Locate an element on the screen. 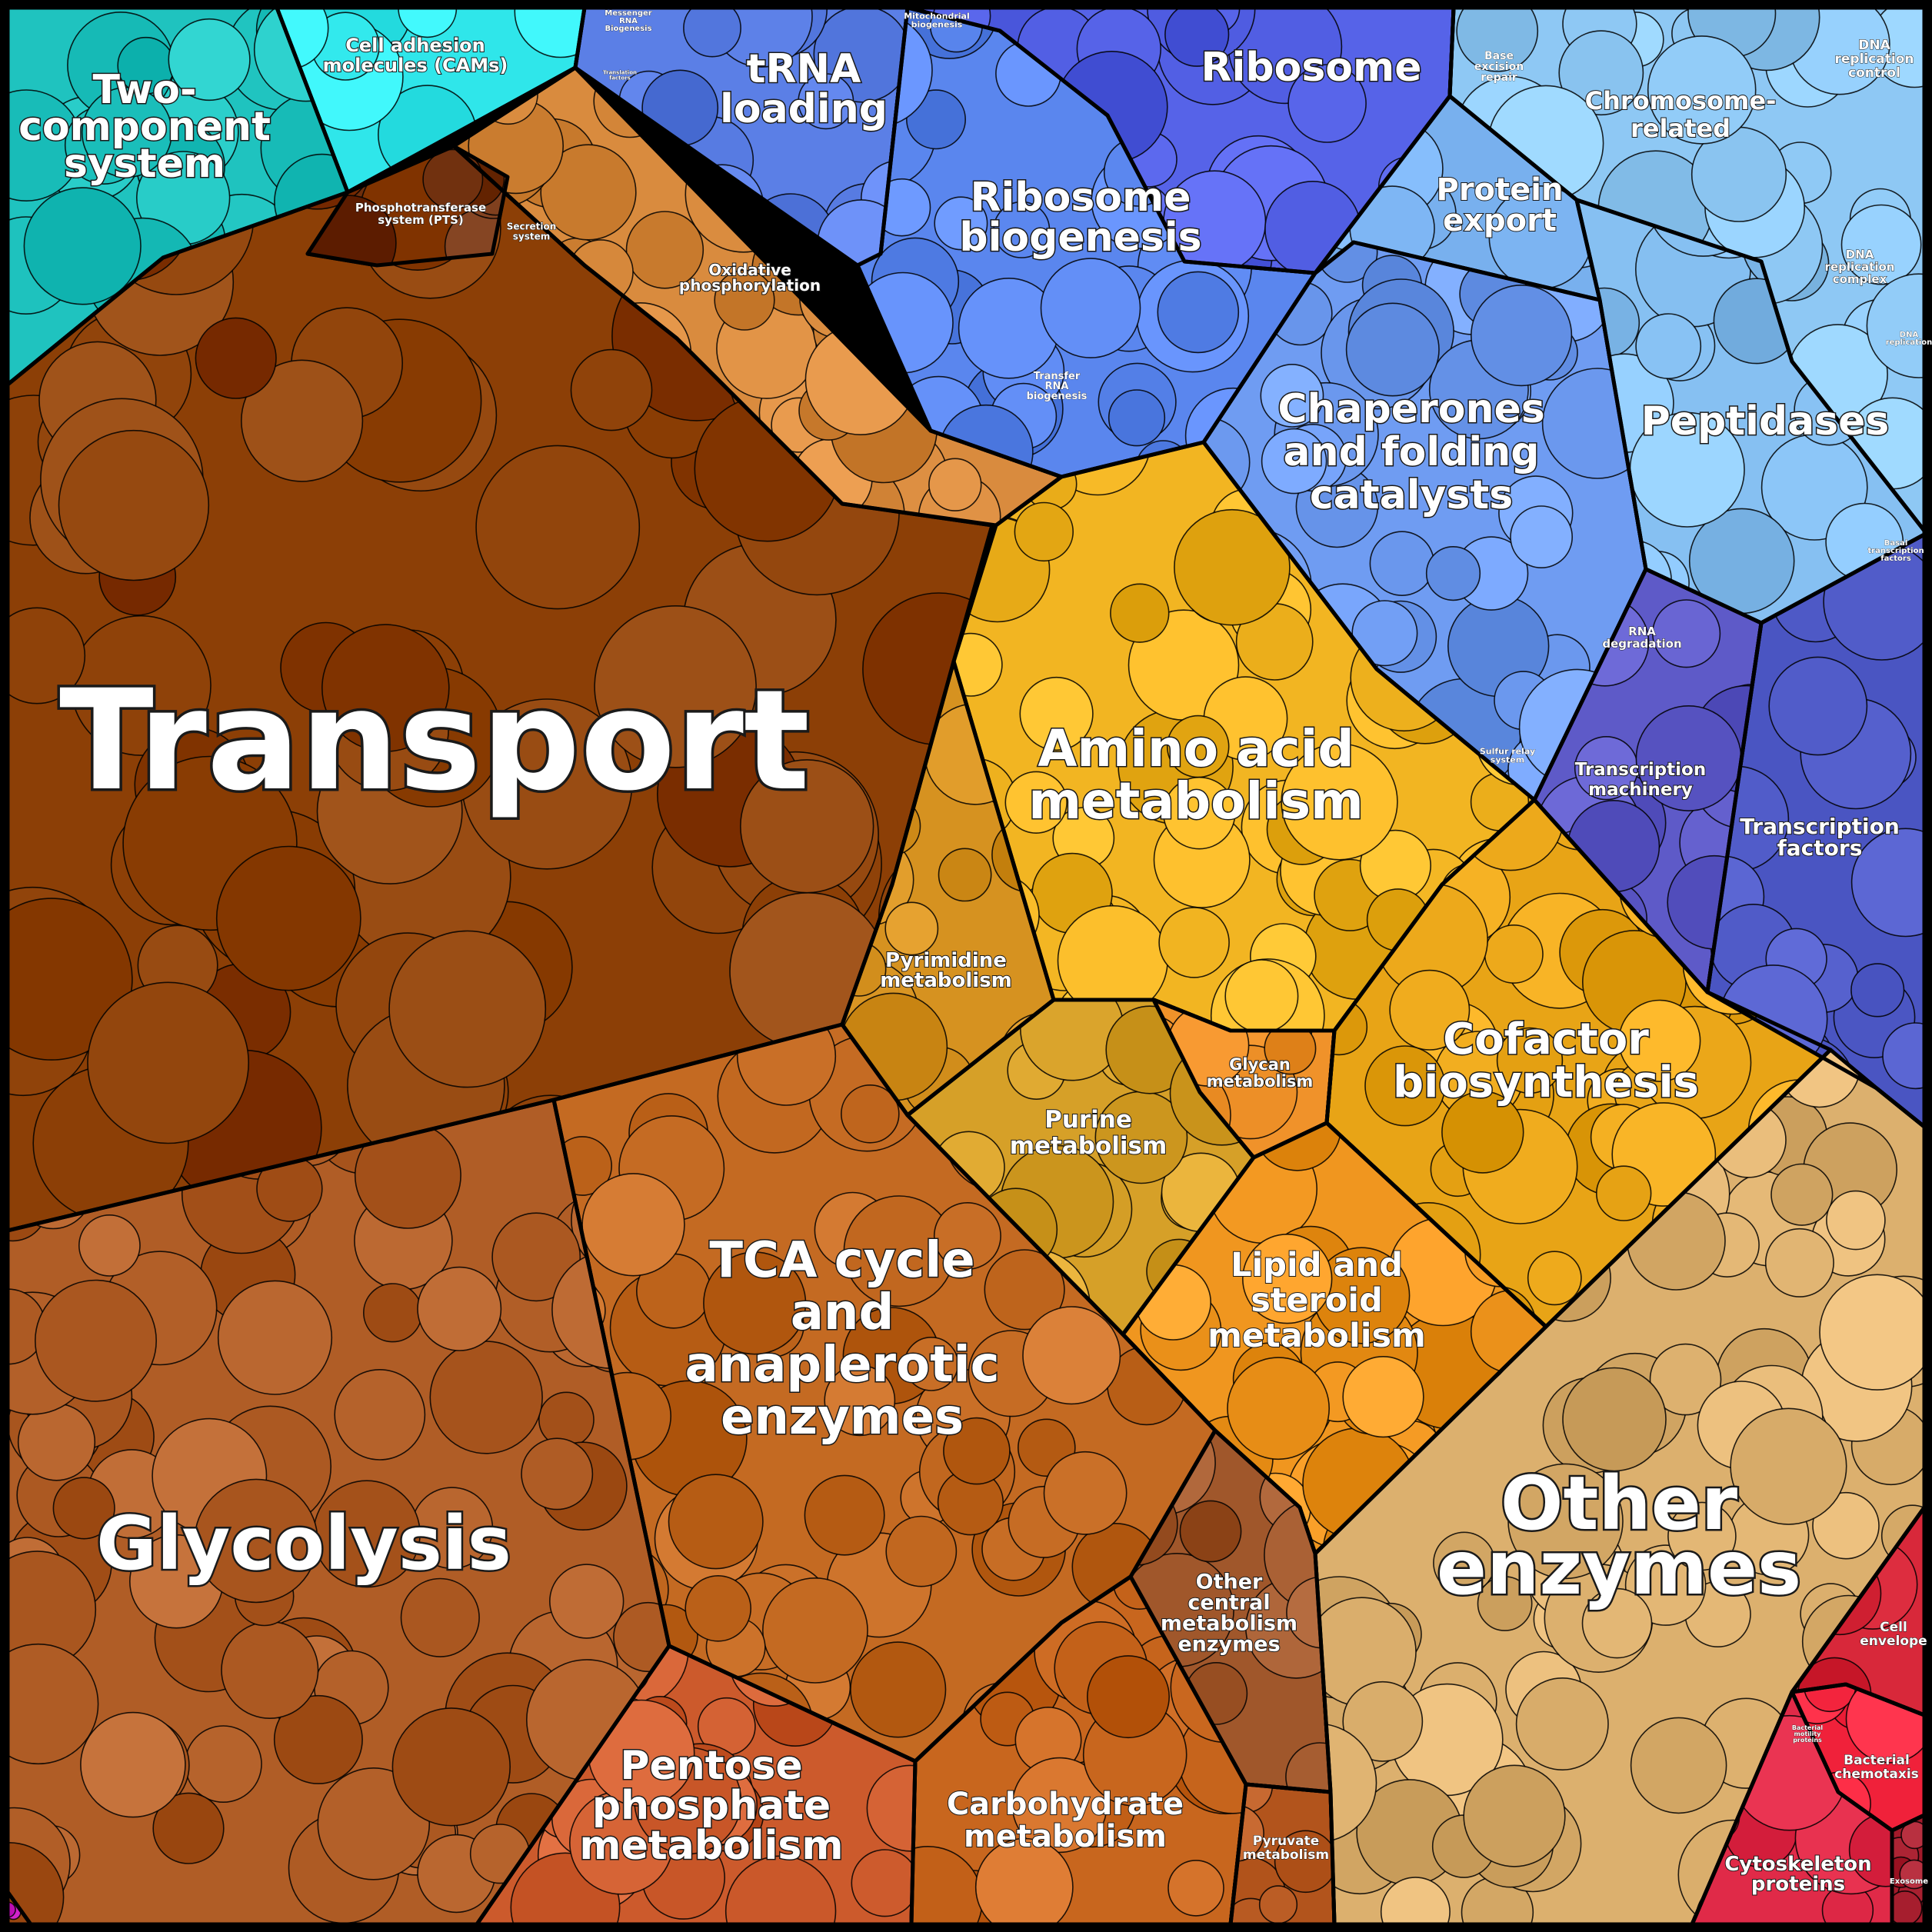 This screenshot has height=1932, width=1932. label-lipid: Lipid and steroid metabolism is located at coordinates (1317, 1300).